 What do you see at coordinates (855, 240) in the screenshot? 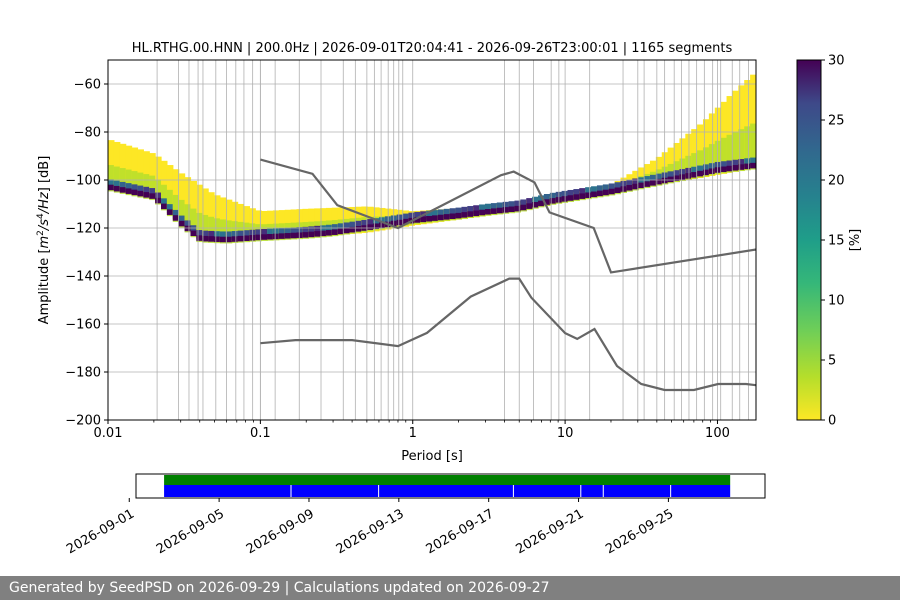
I see `colorbar-label: [%]` at bounding box center [855, 240].